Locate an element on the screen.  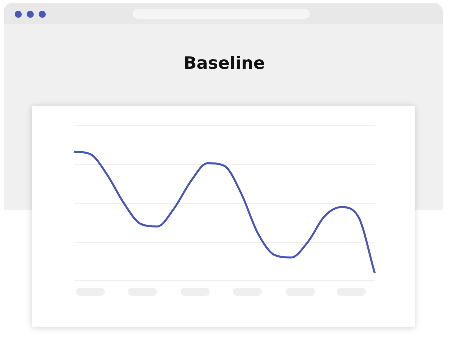
chart-title: Baseline is located at coordinates (224, 64).